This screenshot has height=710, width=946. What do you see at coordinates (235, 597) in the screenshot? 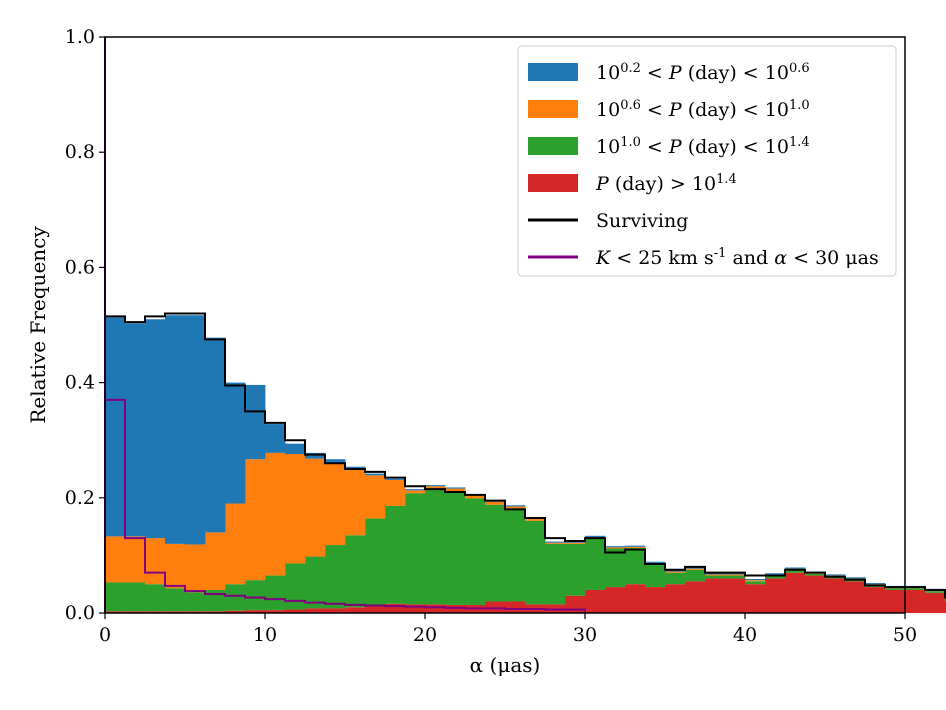
I see `bar-series1-bin6` at bounding box center [235, 597].